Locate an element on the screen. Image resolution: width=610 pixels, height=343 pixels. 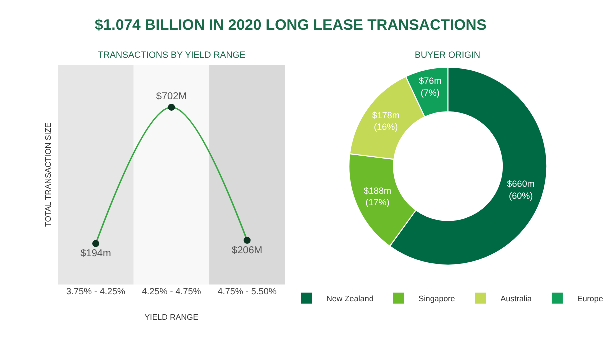
data-label: $178m (16%) is located at coordinates (386, 121).